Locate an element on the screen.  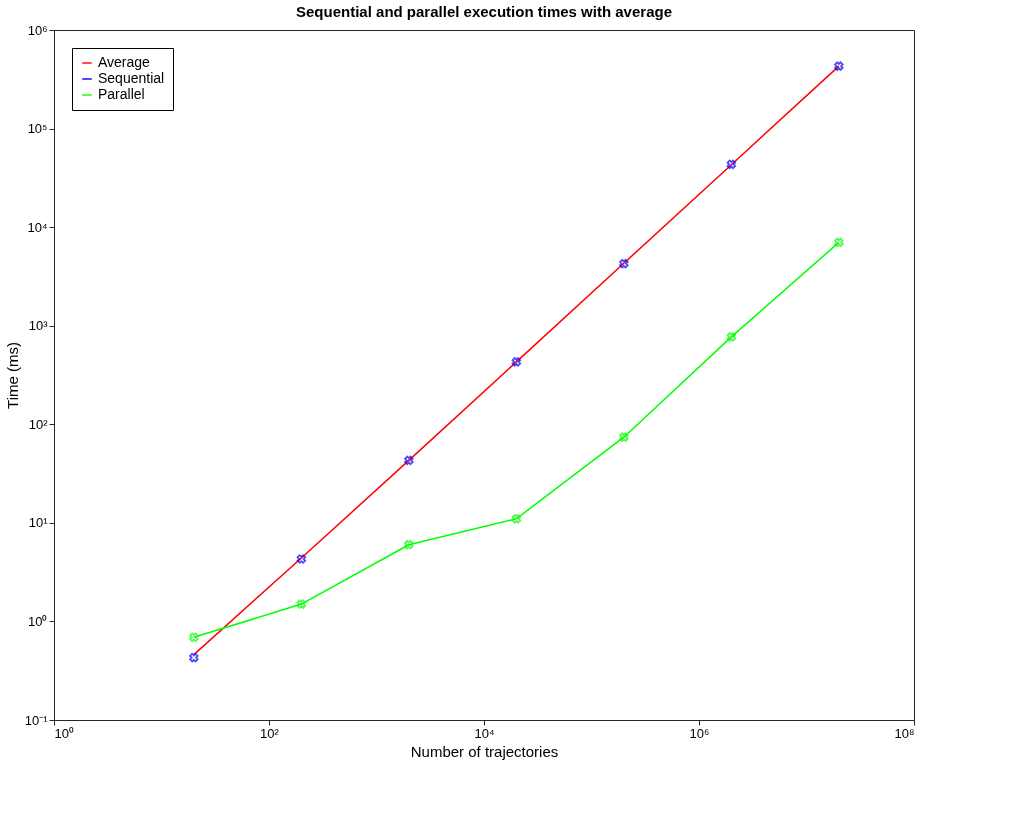
x-tick-label: 10⁴ is located at coordinates (484, 733).